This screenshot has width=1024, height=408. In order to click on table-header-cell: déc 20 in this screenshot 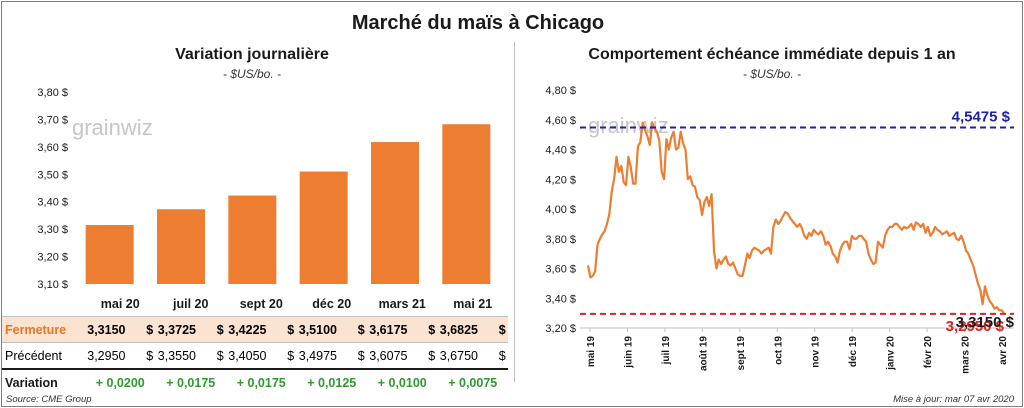, I will do `click(332, 304)`.